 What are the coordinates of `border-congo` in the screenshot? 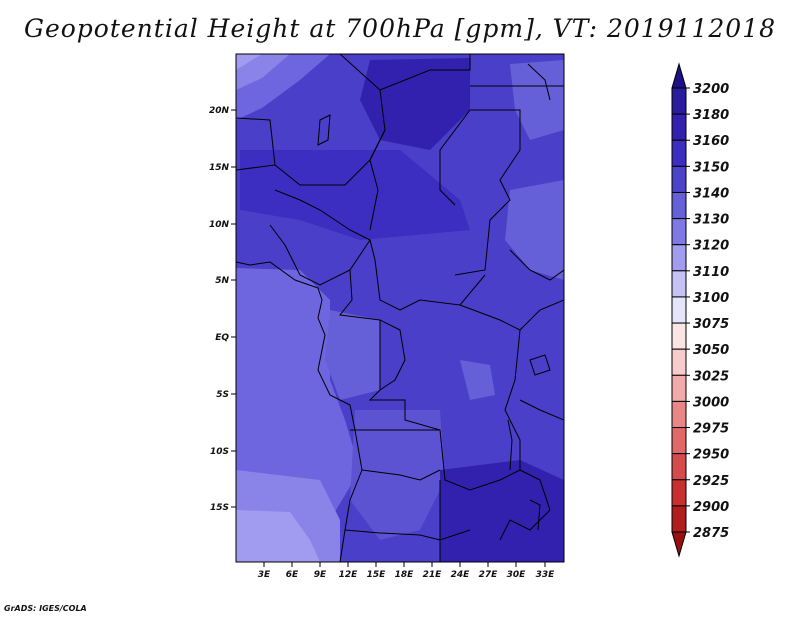 It's located at (392, 355).